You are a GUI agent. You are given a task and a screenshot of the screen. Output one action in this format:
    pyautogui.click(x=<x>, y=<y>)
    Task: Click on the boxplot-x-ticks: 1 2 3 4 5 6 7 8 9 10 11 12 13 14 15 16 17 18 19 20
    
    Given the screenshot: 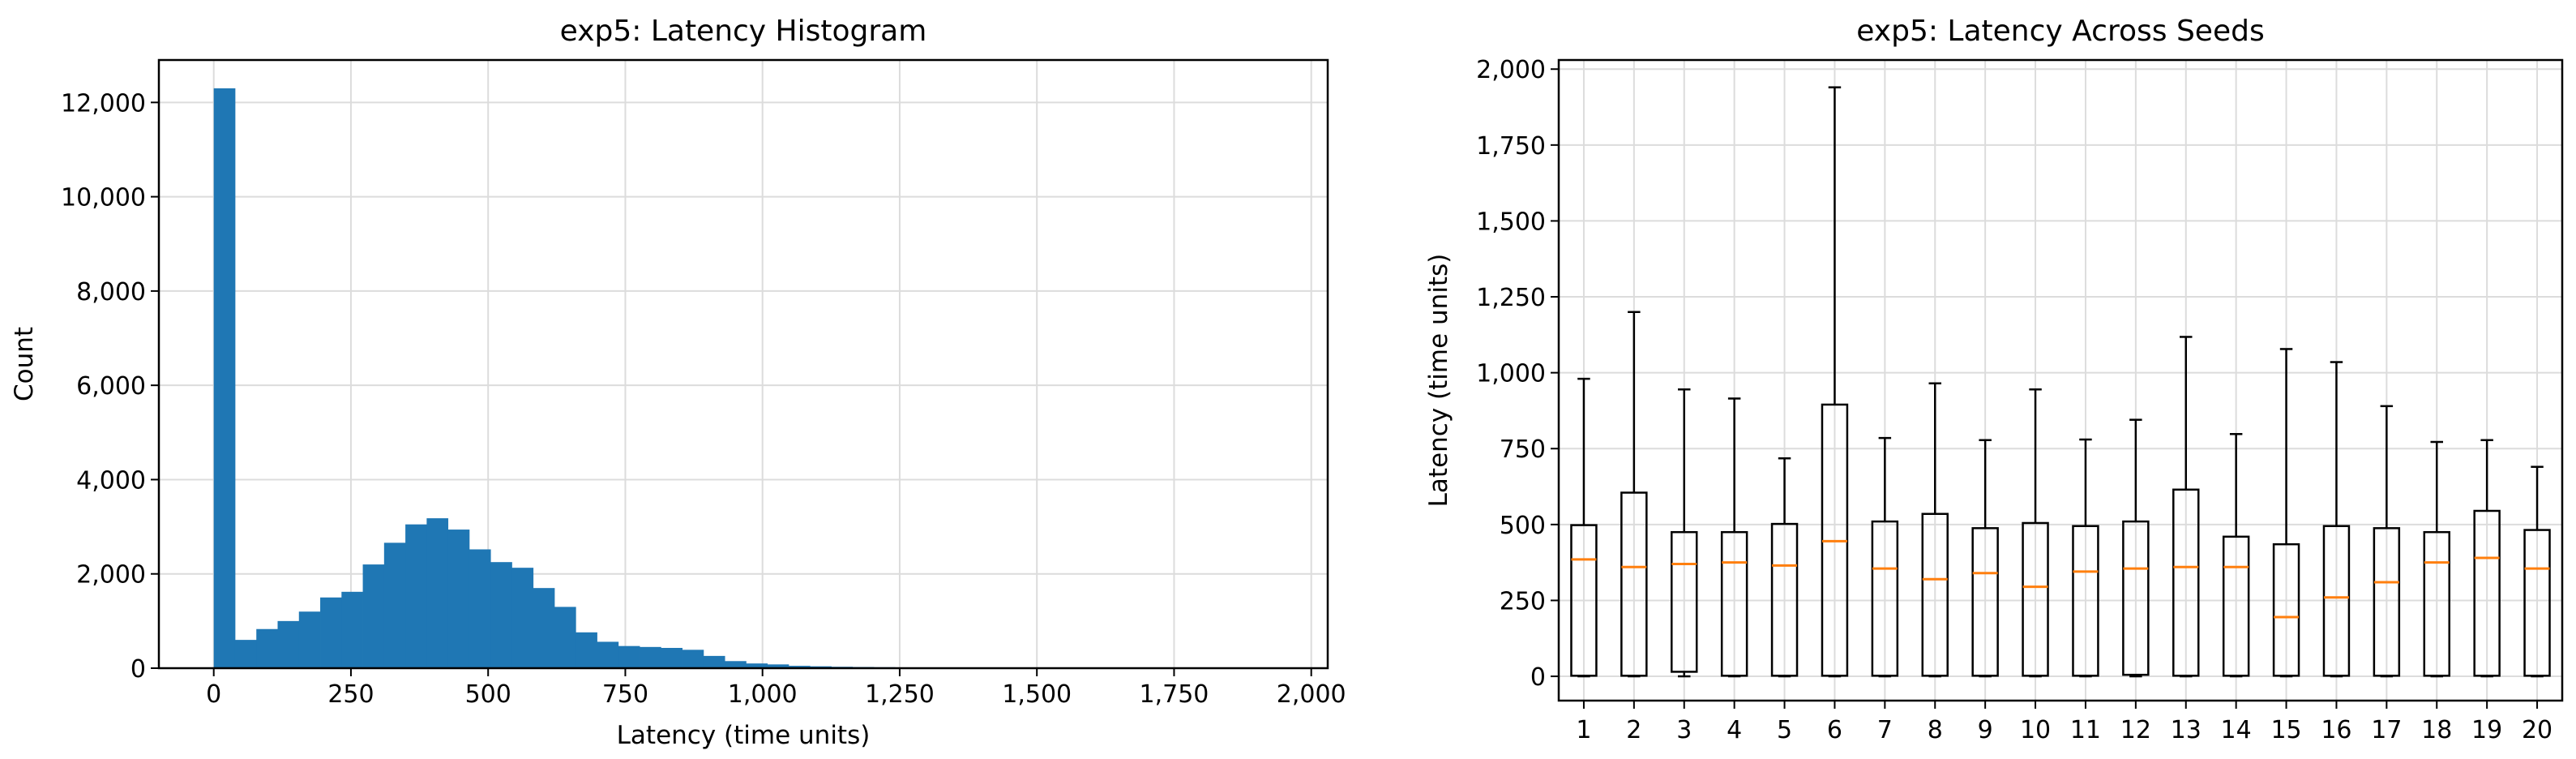 What is the action you would take?
    pyautogui.click(x=2064, y=722)
    